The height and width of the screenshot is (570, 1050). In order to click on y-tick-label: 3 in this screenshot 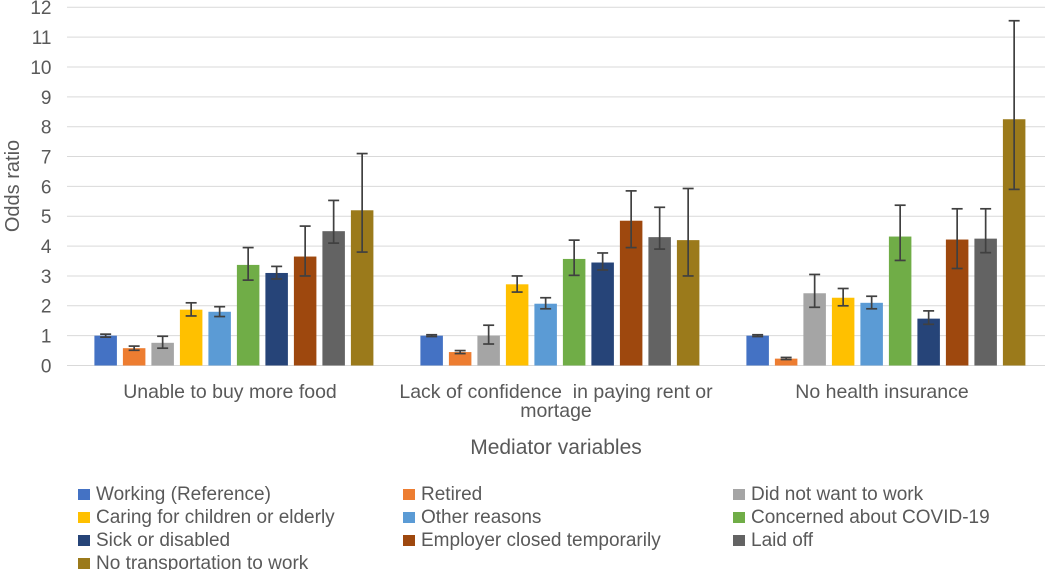, I will do `click(46, 277)`.